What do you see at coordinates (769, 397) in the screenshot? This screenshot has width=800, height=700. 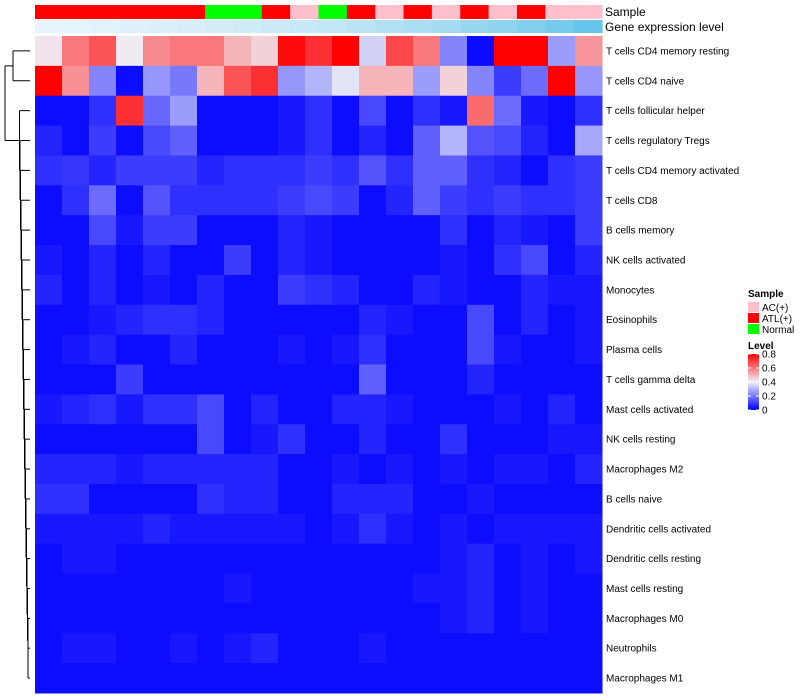 I see `legend-tick-label: 0.2` at bounding box center [769, 397].